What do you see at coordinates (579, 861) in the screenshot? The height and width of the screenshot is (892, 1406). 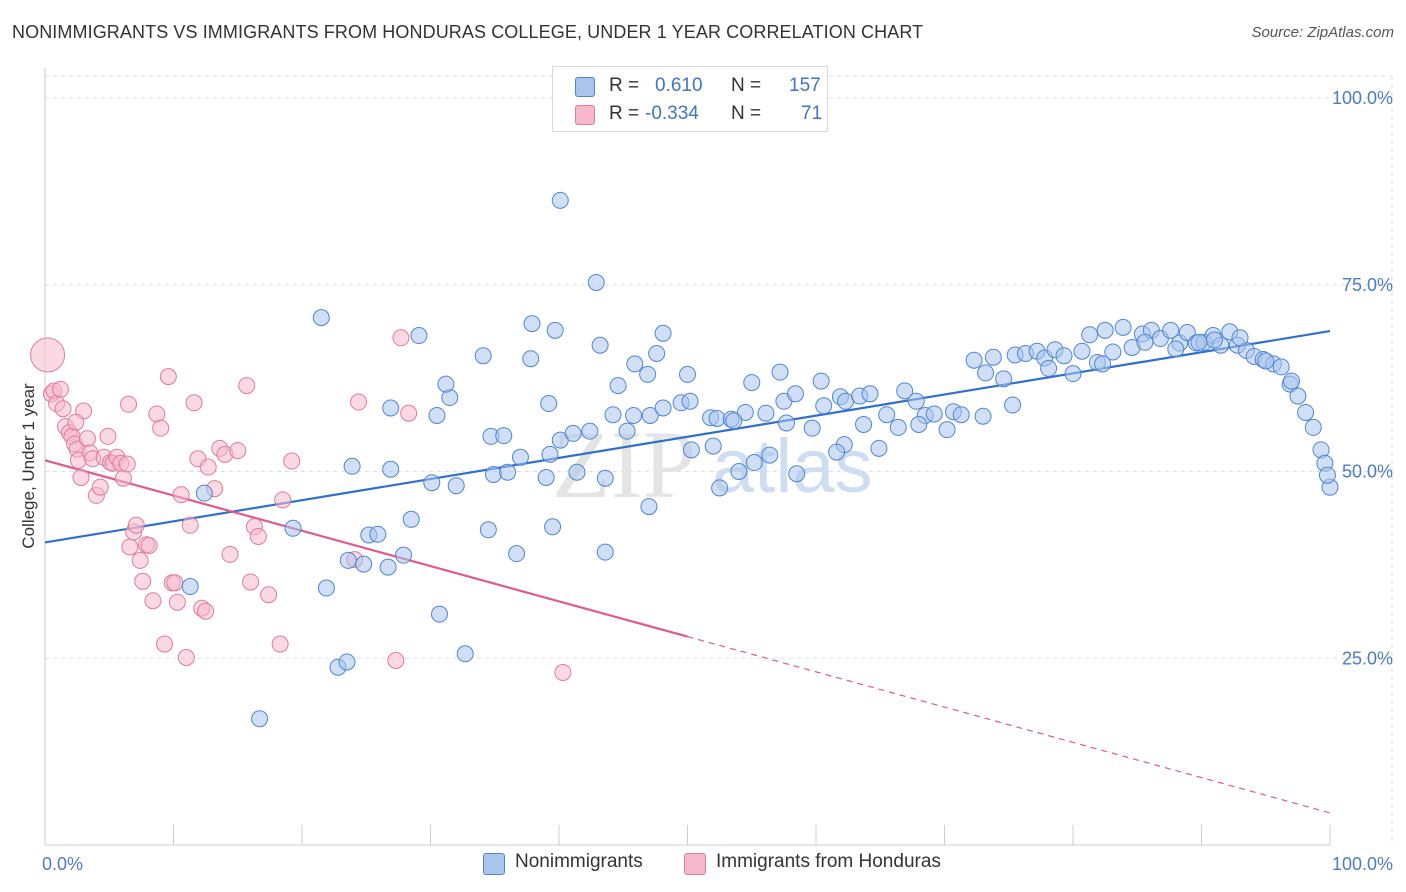 I see `legend-label: Nonimmigrants` at bounding box center [579, 861].